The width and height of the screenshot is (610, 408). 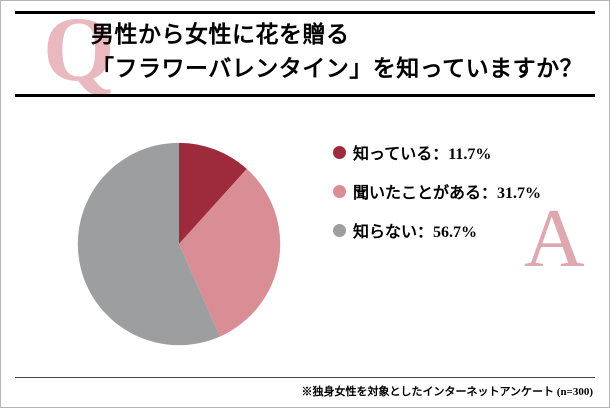 I want to click on question-title-line1: 男性から女性に花を贈る, so click(x=220, y=34).